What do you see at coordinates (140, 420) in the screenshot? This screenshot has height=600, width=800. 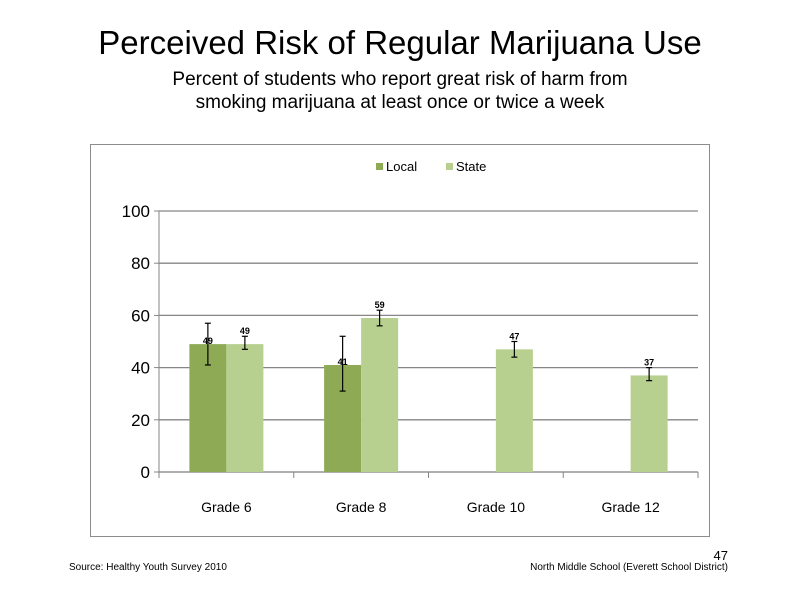 I see `y-tick-label: 20` at bounding box center [140, 420].